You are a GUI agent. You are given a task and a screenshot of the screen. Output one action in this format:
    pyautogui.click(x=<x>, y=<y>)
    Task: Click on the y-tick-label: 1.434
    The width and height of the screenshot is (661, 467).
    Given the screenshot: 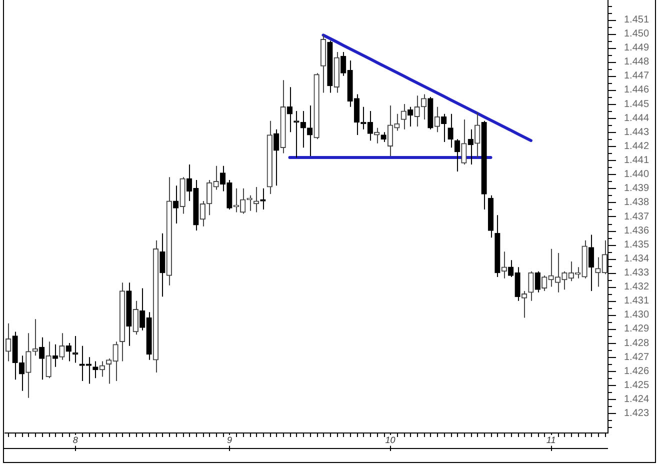 What is the action you would take?
    pyautogui.click(x=637, y=258)
    